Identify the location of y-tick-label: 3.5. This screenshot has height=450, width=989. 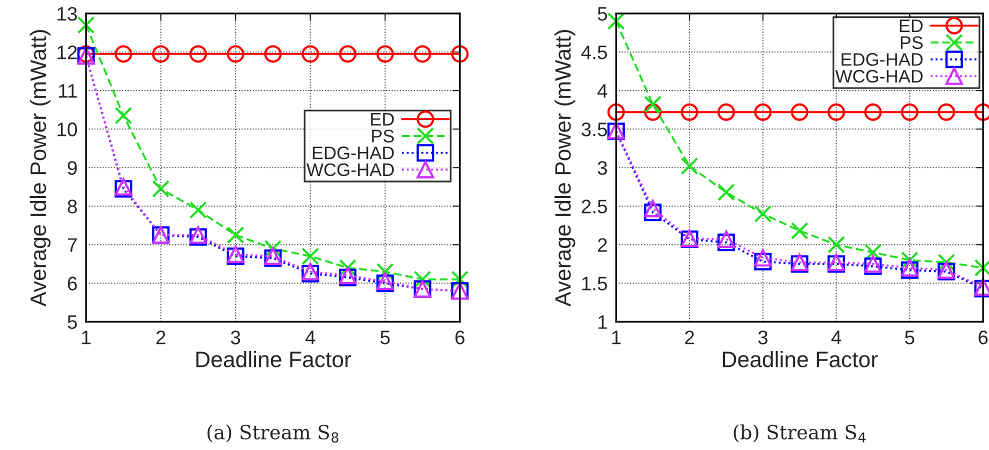
(594, 129).